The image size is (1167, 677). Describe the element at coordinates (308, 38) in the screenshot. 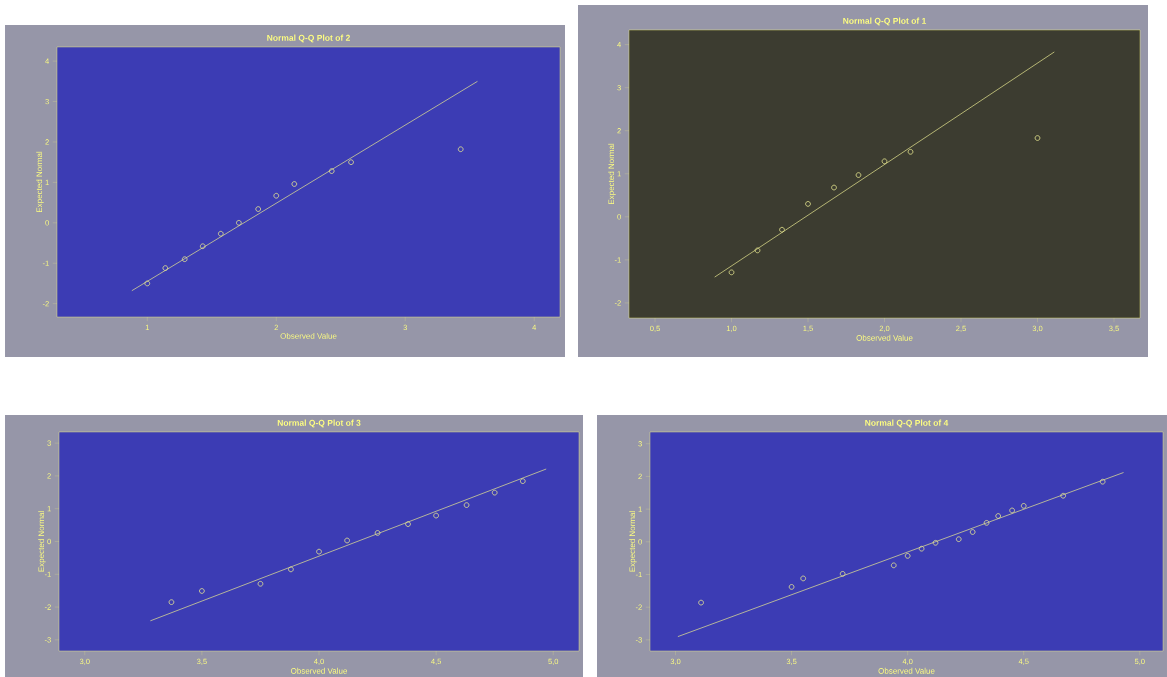

I see `chart-title: Normal Q-Q Plot of 2` at that location.